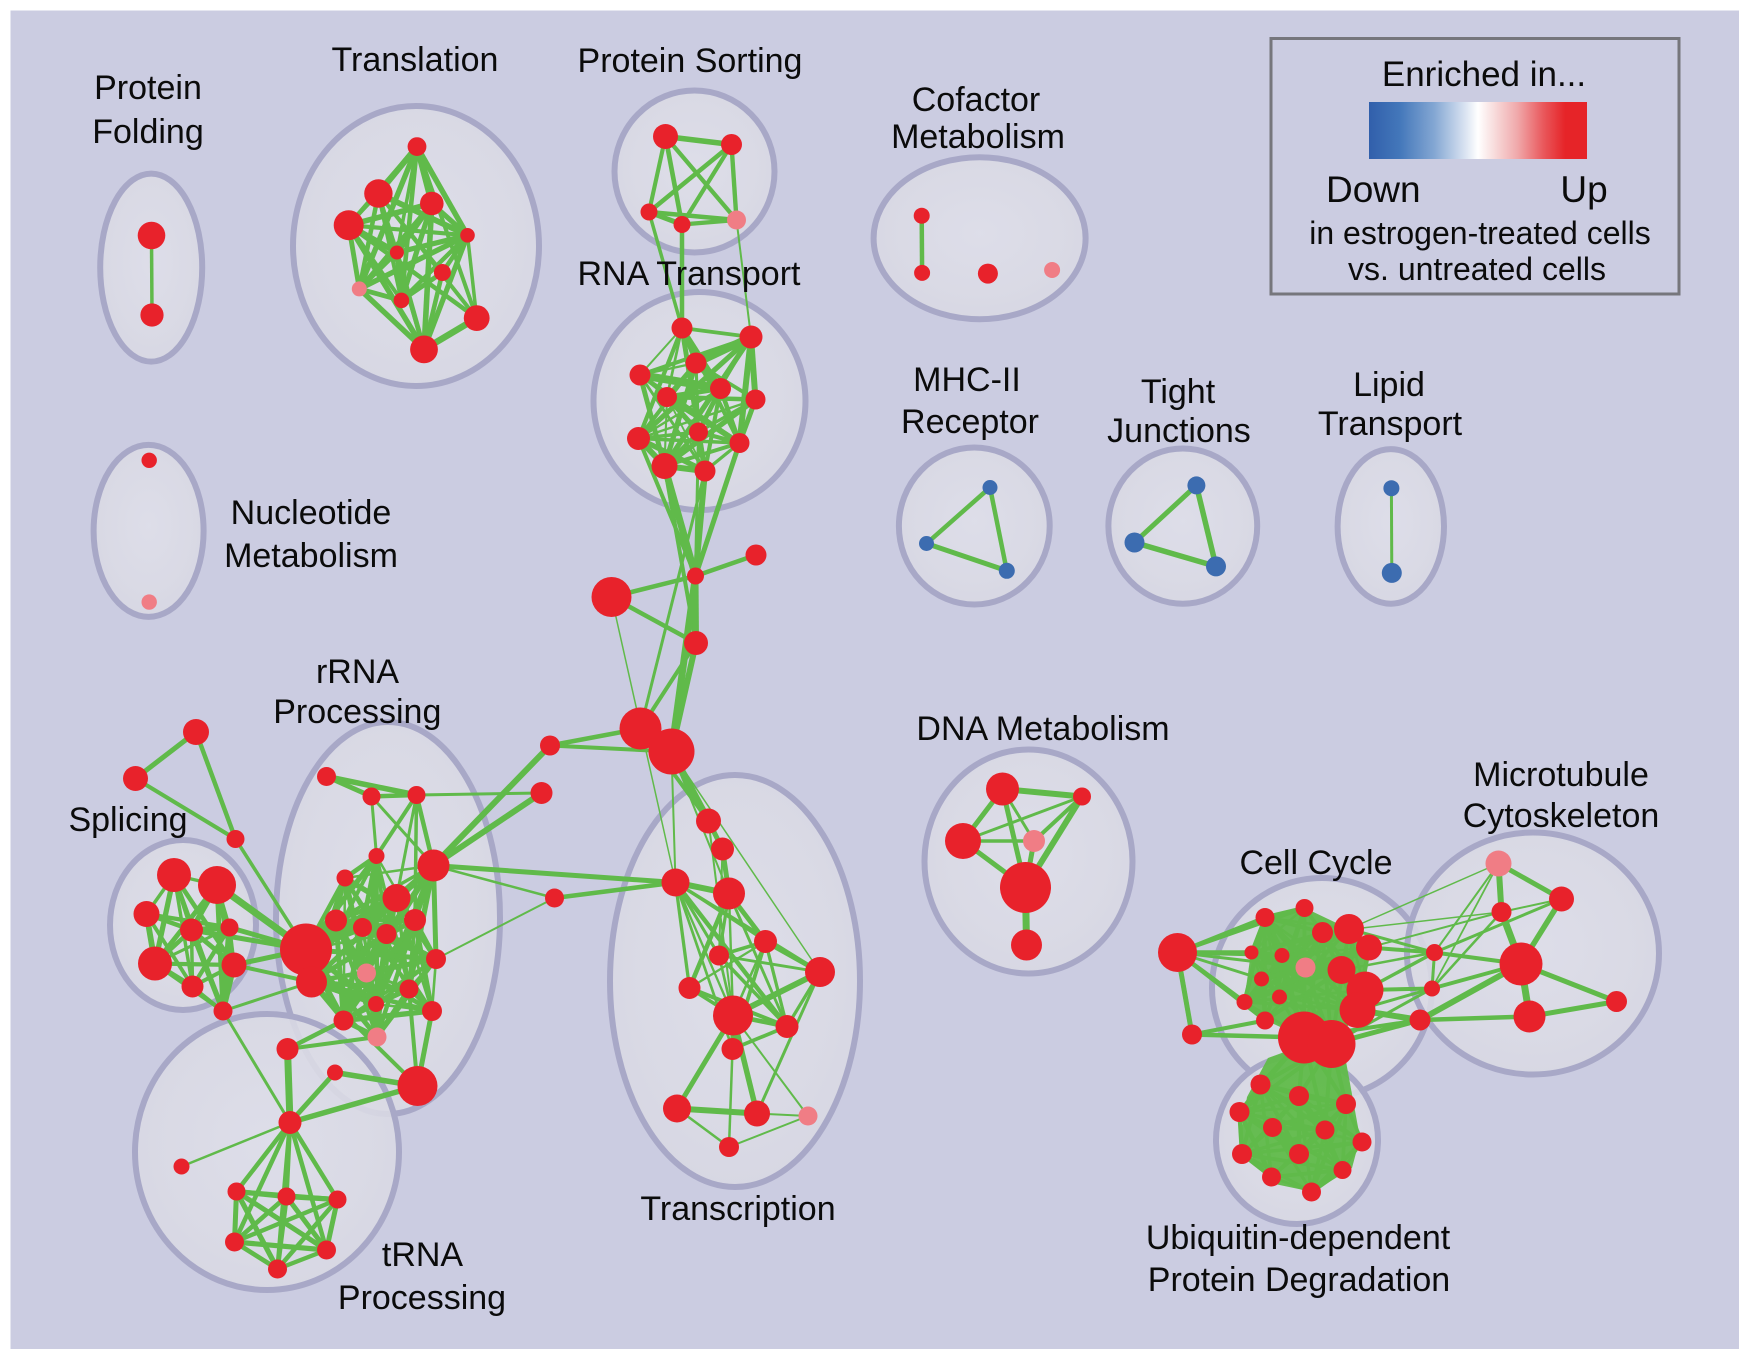 Image resolution: width=1750 pixels, height=1360 pixels. What do you see at coordinates (1298, 1238) in the screenshot?
I see `svg-text: Ubiquitin-dependent` at bounding box center [1298, 1238].